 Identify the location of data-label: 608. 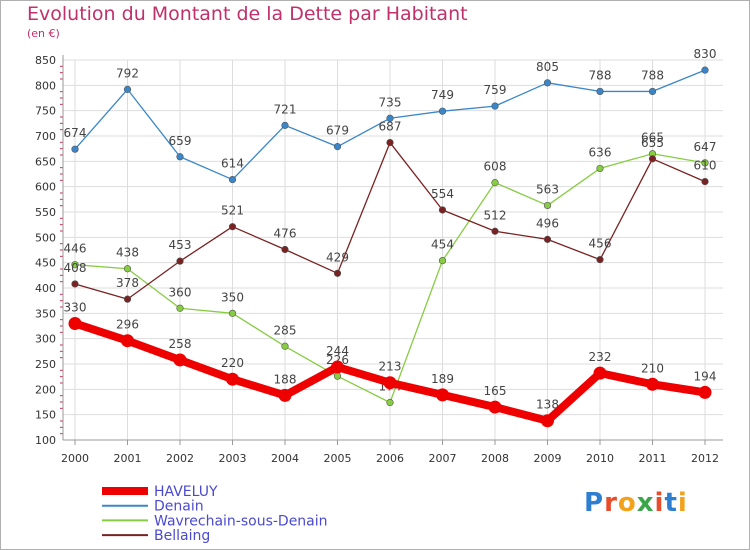
(495, 167).